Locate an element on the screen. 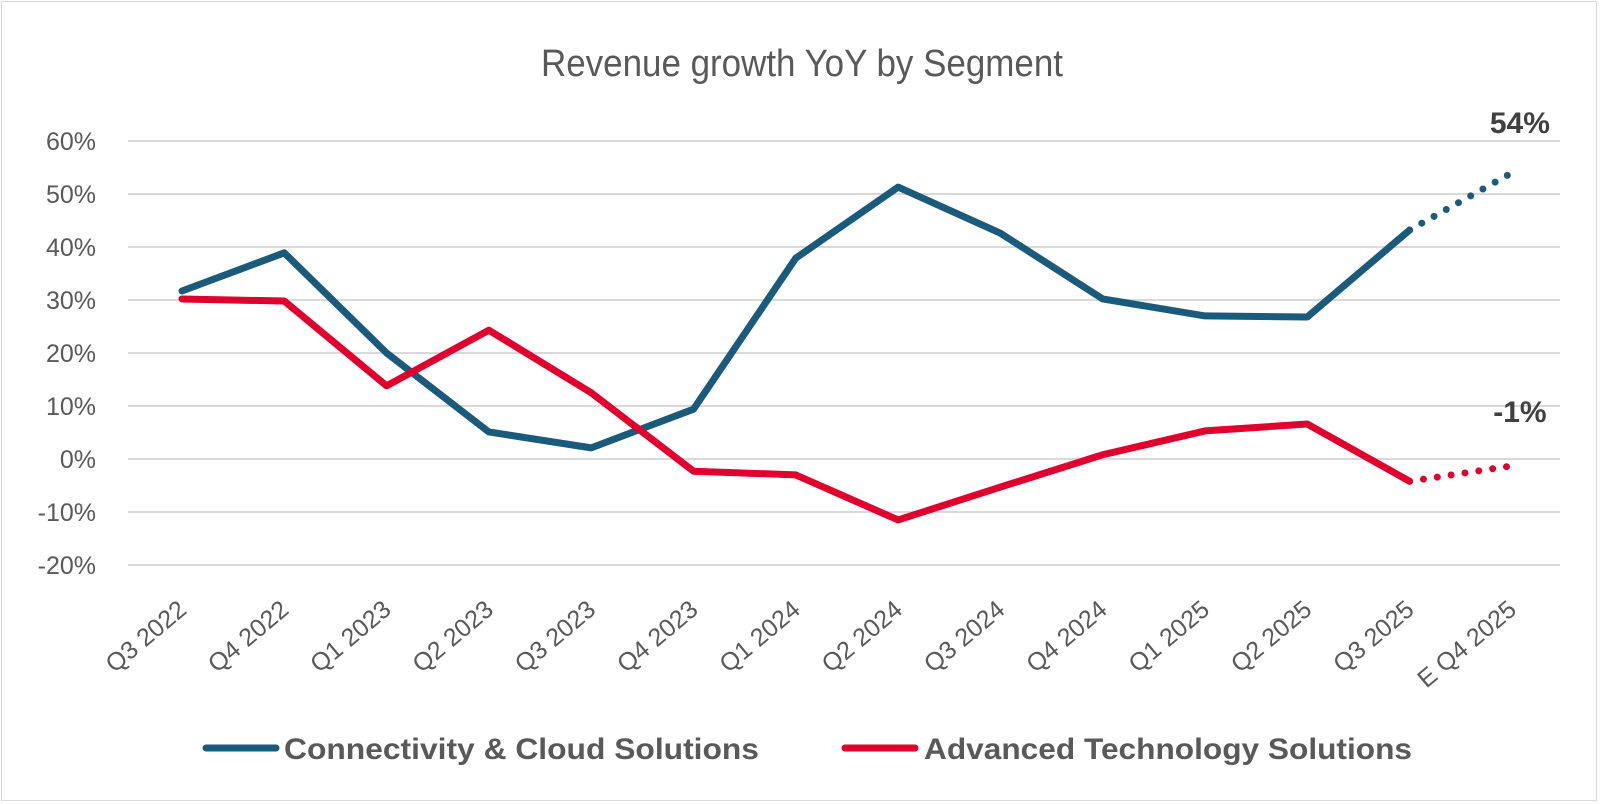  y-tick-label: 20% is located at coordinates (71, 354).